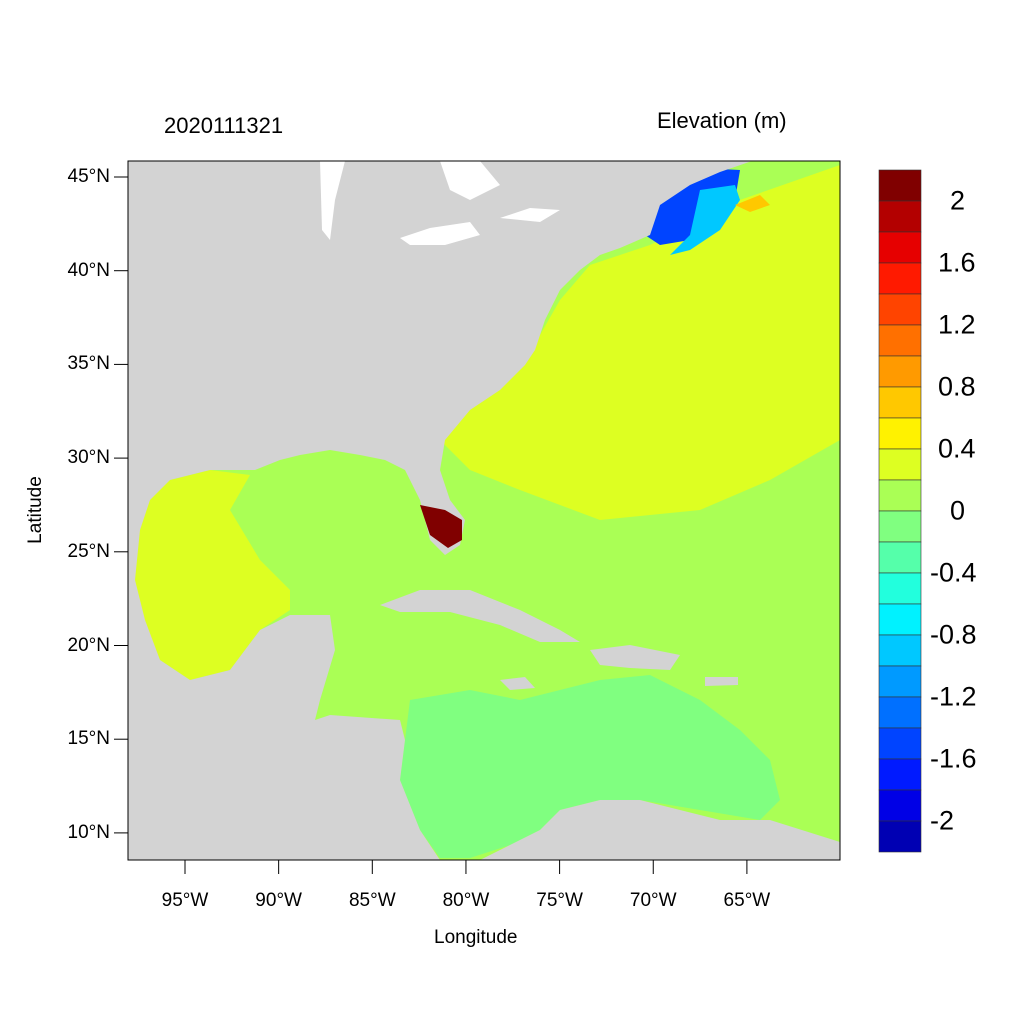 The width and height of the screenshot is (1024, 1024). What do you see at coordinates (957, 324) in the screenshot?
I see `colorbar-label: 1.2` at bounding box center [957, 324].